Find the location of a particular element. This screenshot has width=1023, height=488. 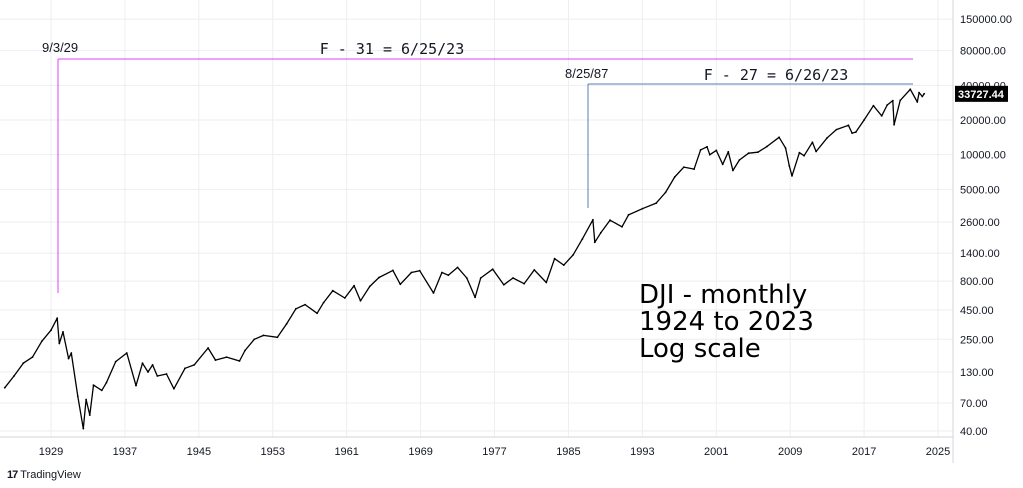

y-tick-label: 130.00 is located at coordinates (977, 373).